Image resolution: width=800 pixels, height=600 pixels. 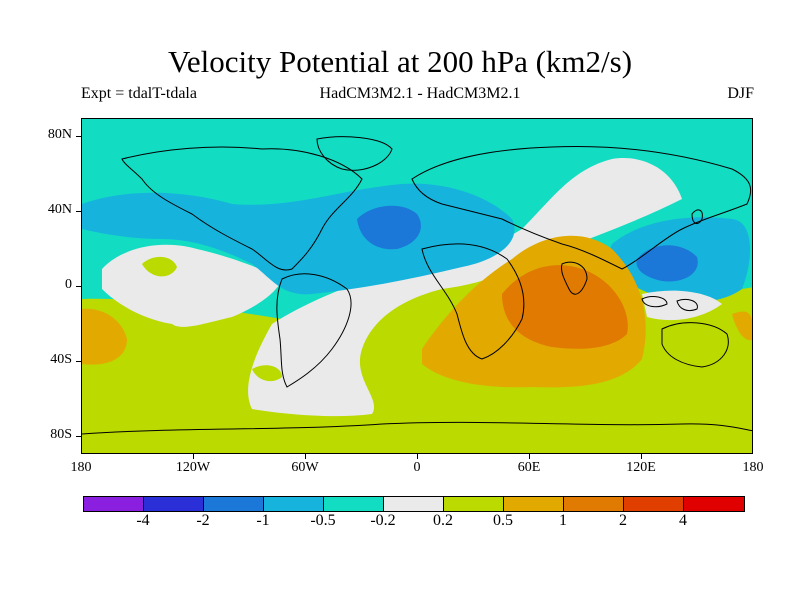 What do you see at coordinates (263, 520) in the screenshot?
I see `colorbar-label: -1` at bounding box center [263, 520].